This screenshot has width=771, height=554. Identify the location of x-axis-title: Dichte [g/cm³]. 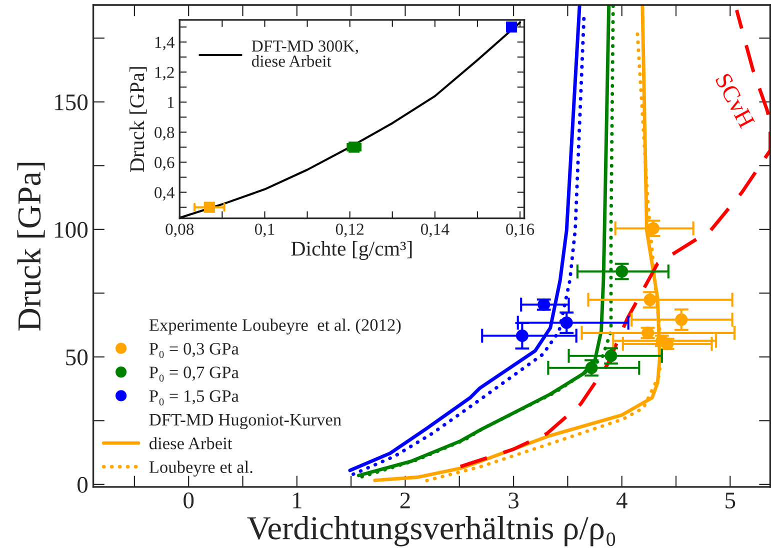
(351, 250).